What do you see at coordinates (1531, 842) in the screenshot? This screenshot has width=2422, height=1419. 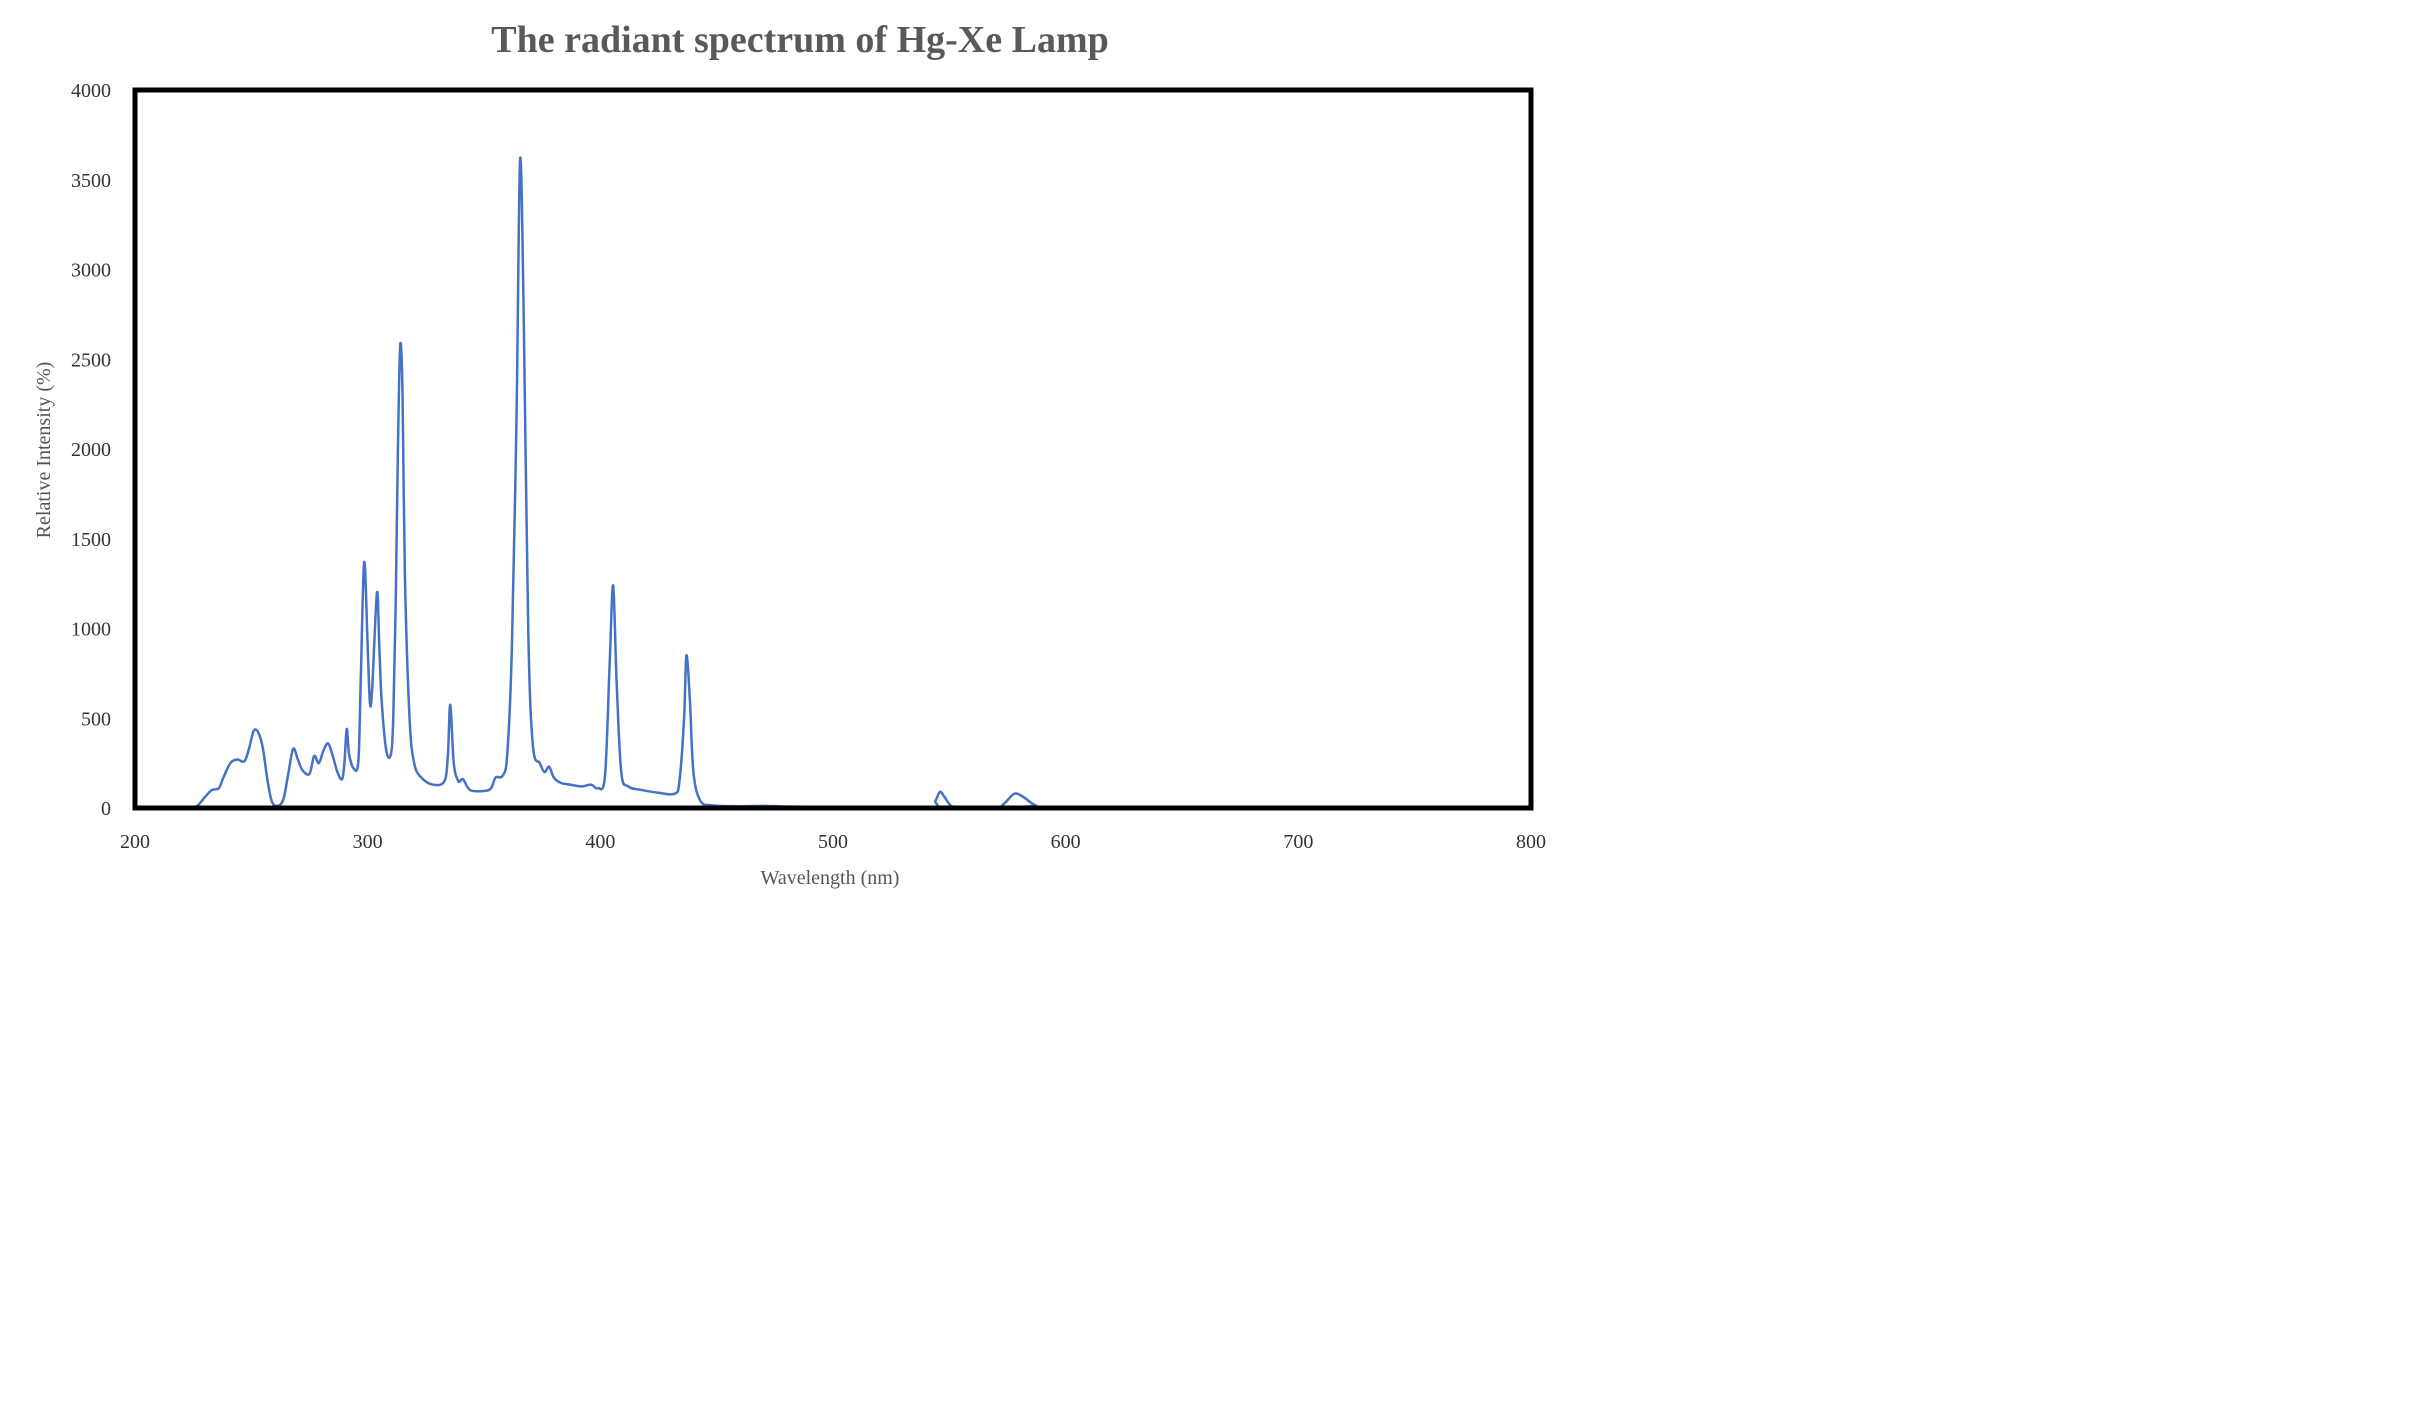 I see `x-tick-label: 800` at bounding box center [1531, 842].